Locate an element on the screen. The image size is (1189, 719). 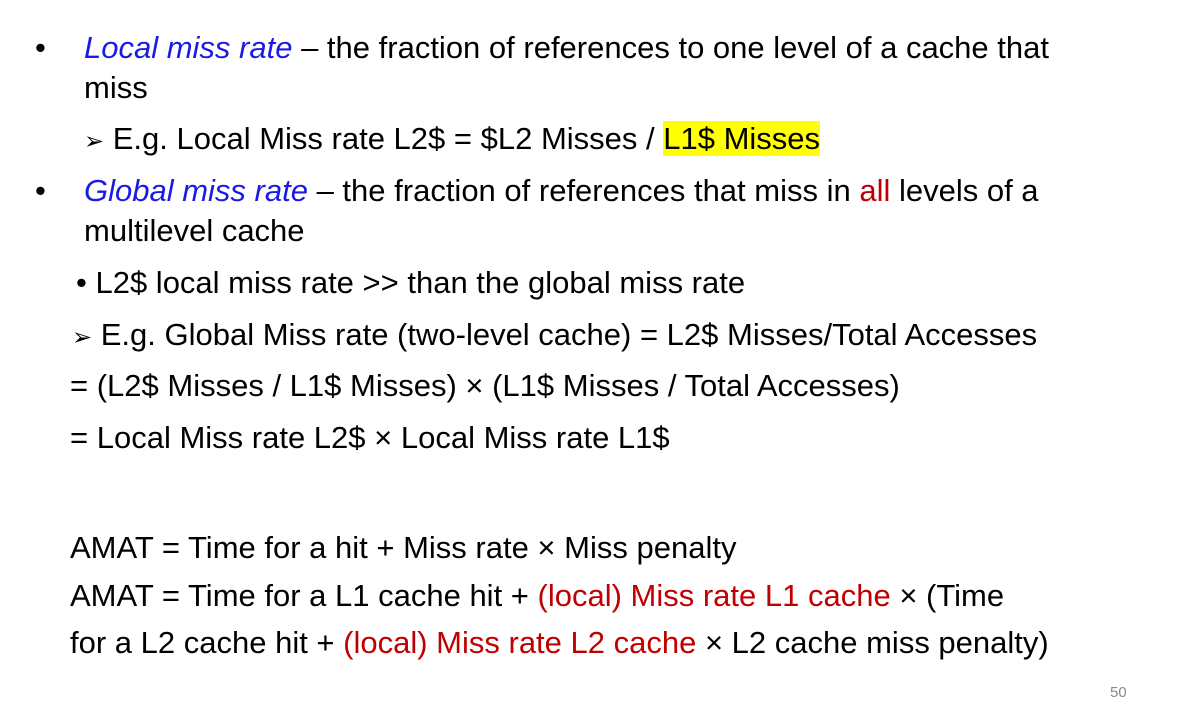
amat3-after: × L2 cache miss penalty) is located at coordinates (872, 642).